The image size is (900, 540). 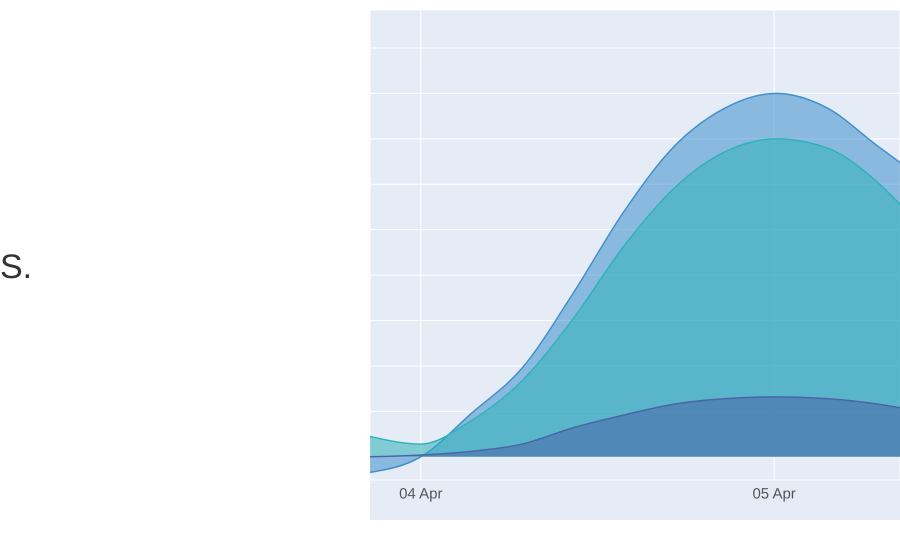 What do you see at coordinates (16, 267) in the screenshot?
I see `text: S.` at bounding box center [16, 267].